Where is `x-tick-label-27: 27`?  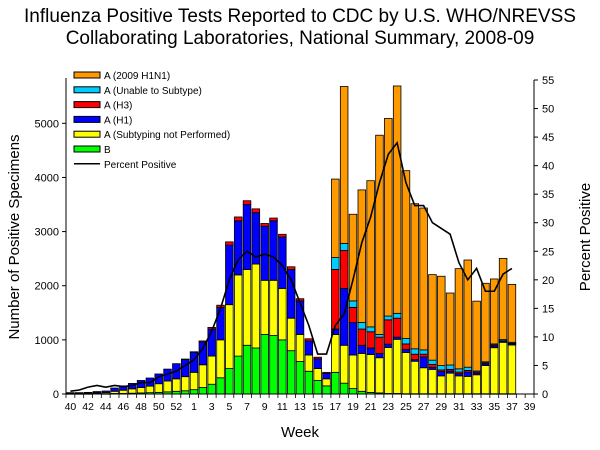 x-tick-label-27: 27 is located at coordinates (424, 407).